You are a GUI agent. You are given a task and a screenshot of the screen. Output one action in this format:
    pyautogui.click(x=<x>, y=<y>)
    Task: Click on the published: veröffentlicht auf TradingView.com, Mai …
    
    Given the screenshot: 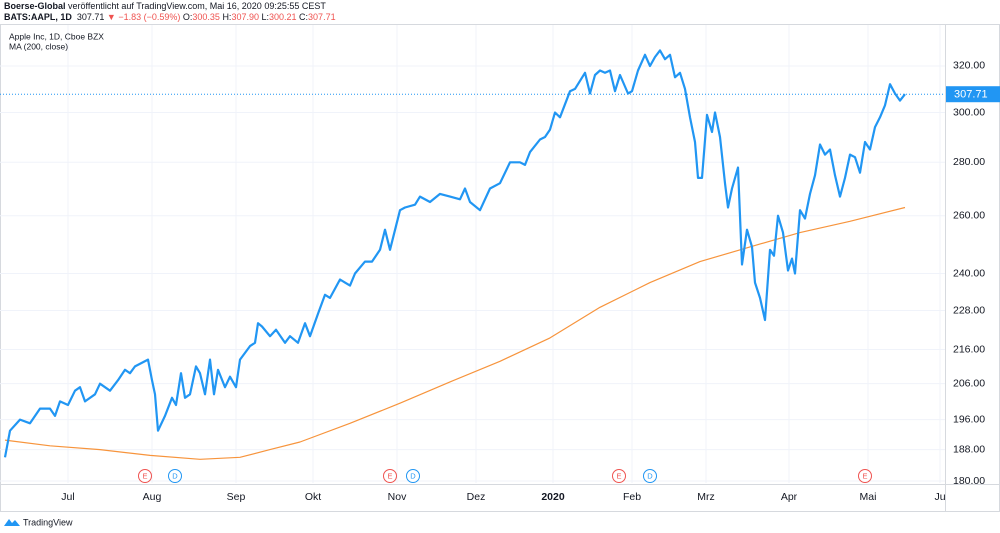 What is the action you would take?
    pyautogui.click(x=197, y=6)
    